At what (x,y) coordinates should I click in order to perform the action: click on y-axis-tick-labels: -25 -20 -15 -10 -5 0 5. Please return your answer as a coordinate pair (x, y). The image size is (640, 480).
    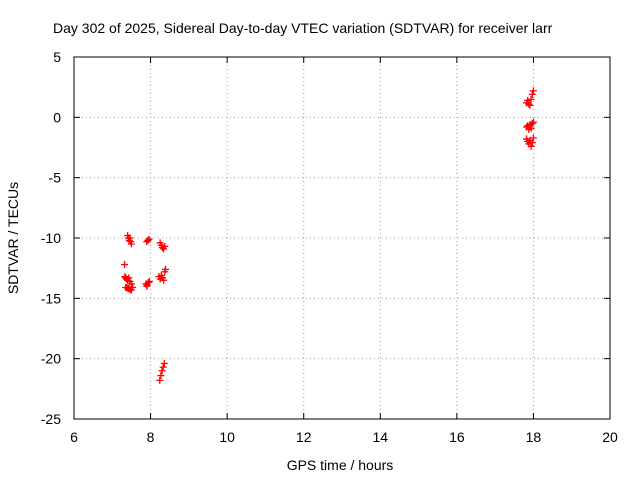
    Looking at the image, I should click on (51, 238).